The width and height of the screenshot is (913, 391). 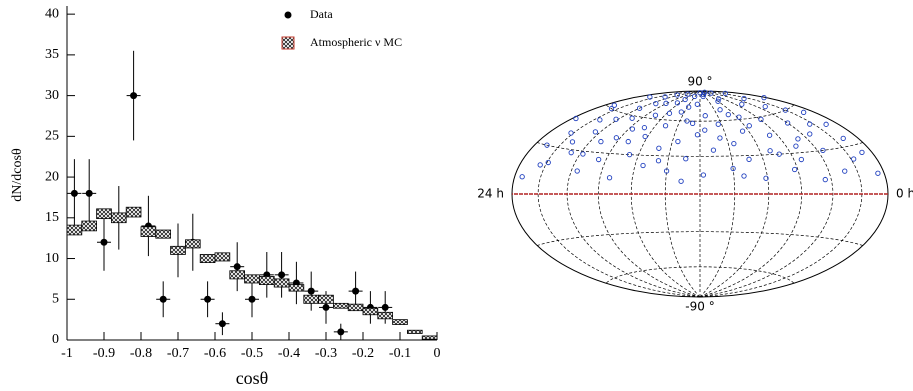 I want to click on x-tick-label: -0.8, so click(x=141, y=353).